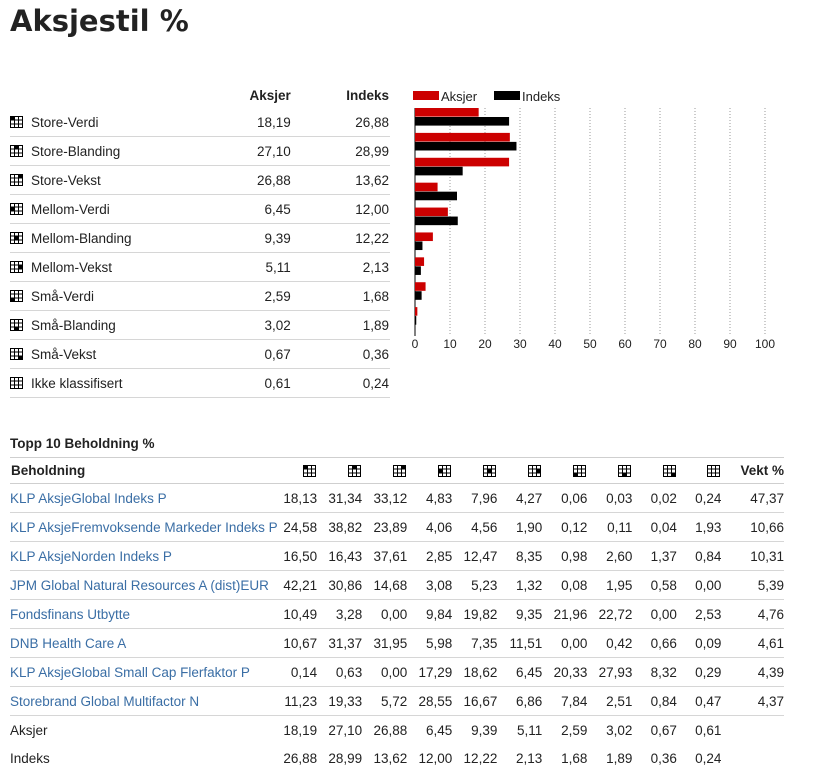 This screenshot has height=780, width=828. Describe the element at coordinates (130, 672) in the screenshot. I see `holding-link: KLP AksjeGlobal Small Cap Flerfaktor P` at that location.